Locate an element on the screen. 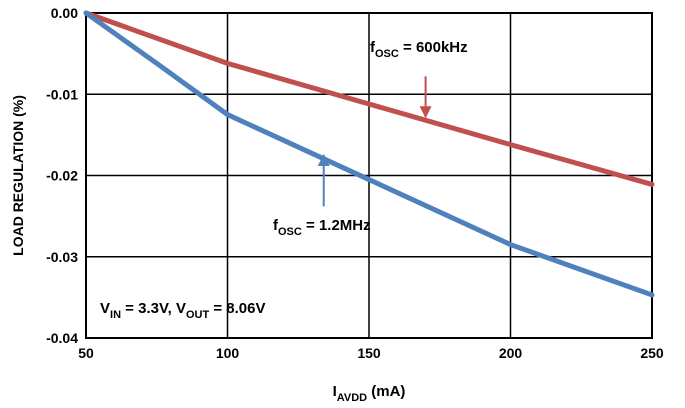 This screenshot has width=685, height=408. label-test-conditions: VIN = 3.3V, VOUT = 8.06V is located at coordinates (182, 310).